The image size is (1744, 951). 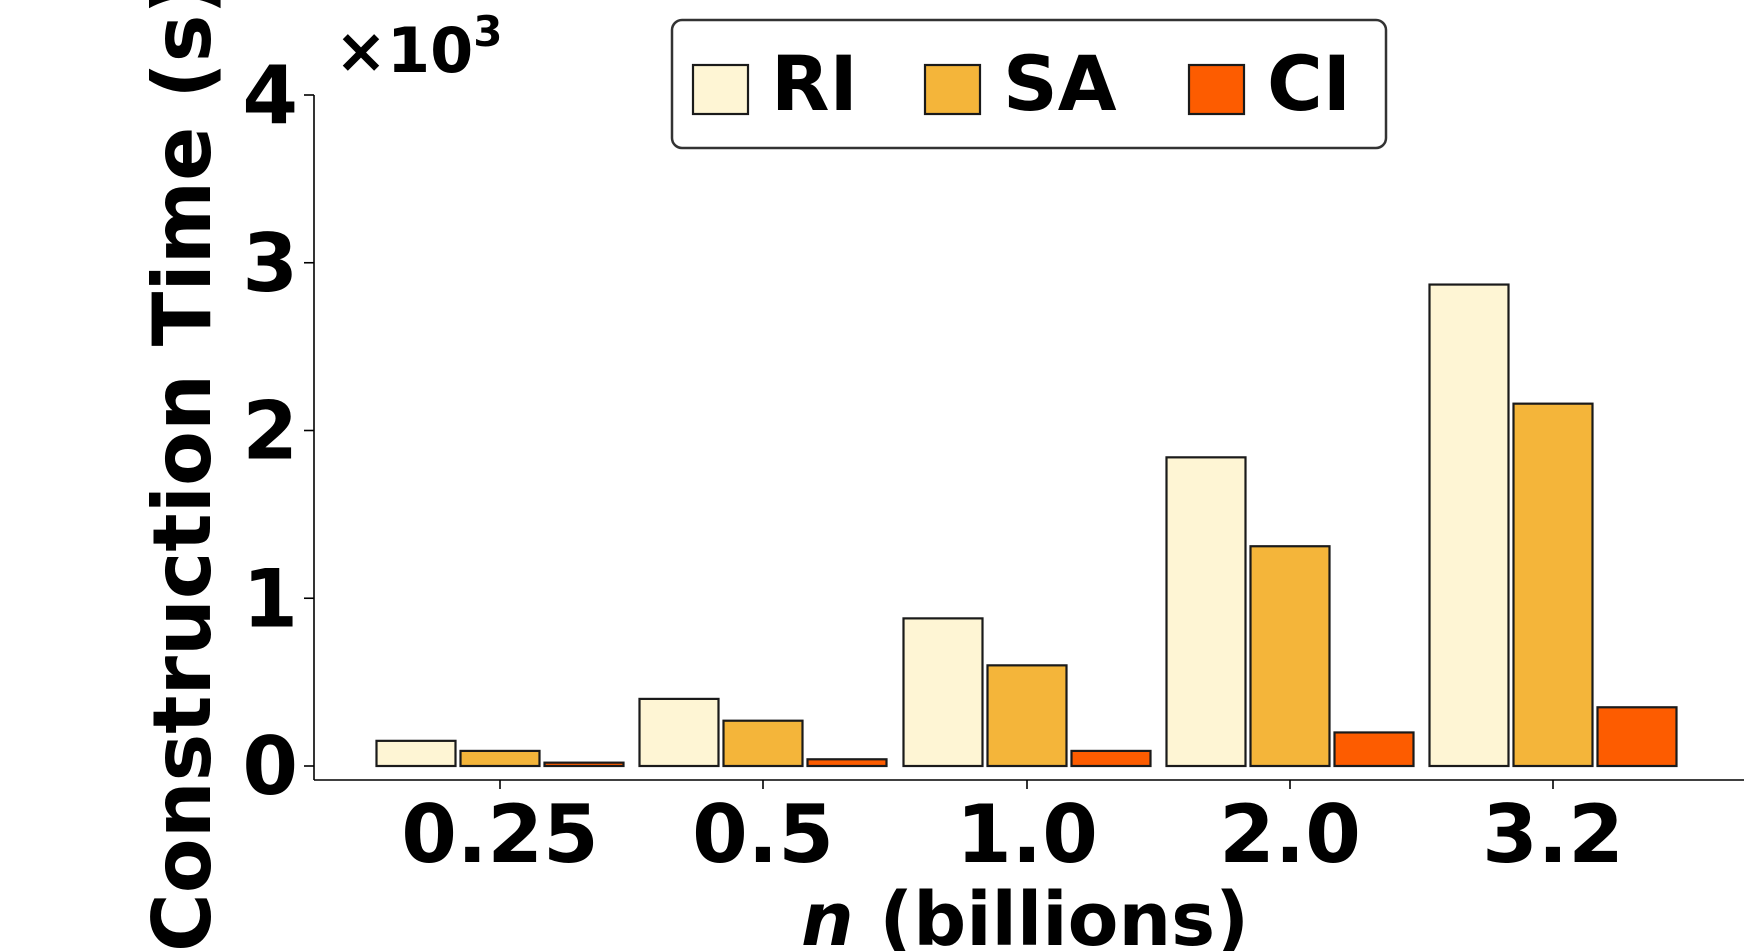 What do you see at coordinates (182, 475) in the screenshot?
I see `y-axis-label: Construction Time (s)` at bounding box center [182, 475].